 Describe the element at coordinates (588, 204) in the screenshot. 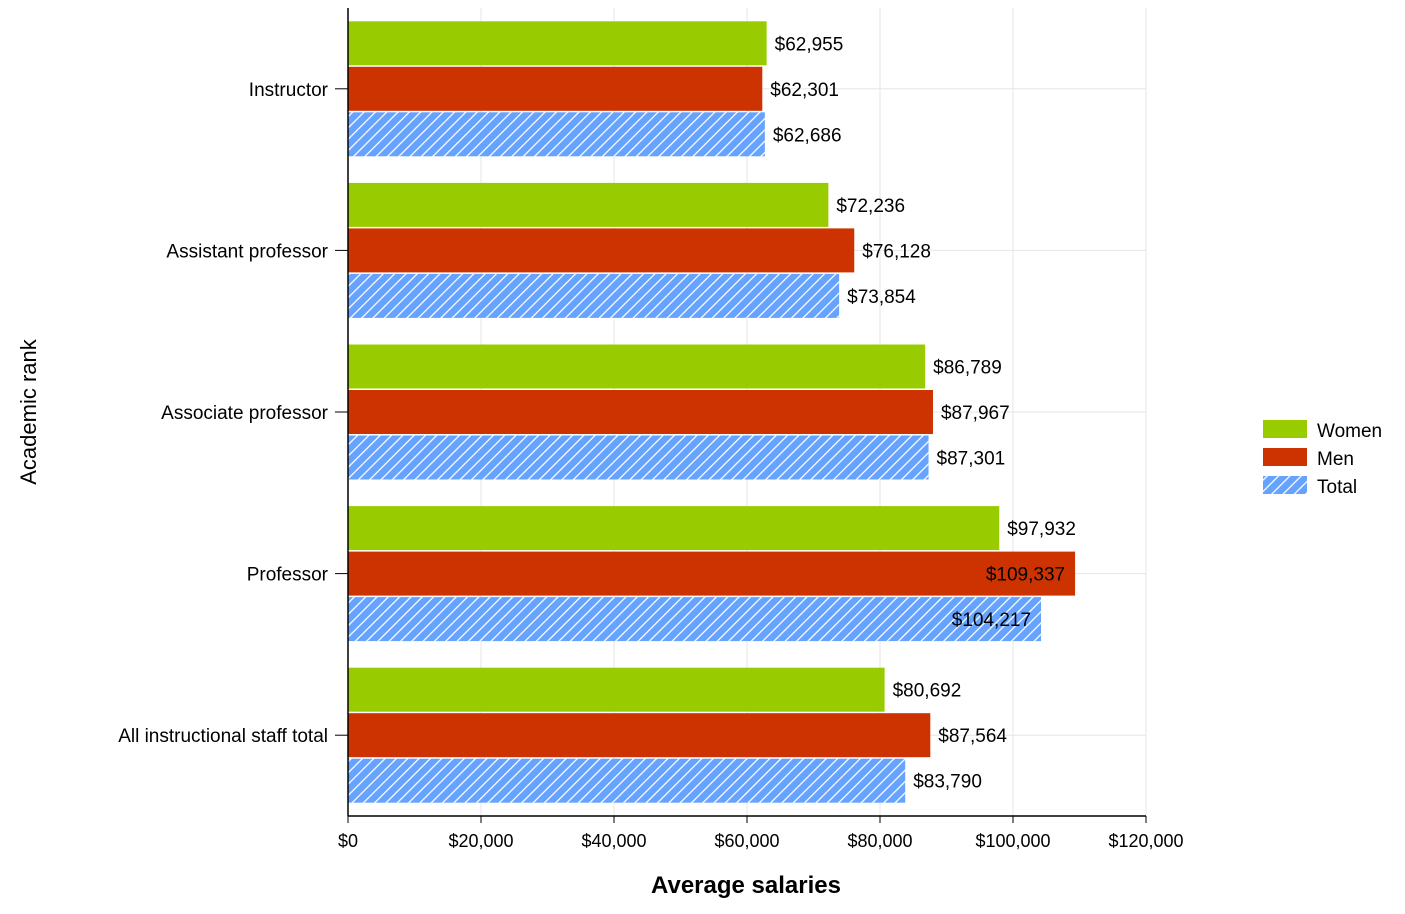

I see `bar-women-assistant-professor` at that location.